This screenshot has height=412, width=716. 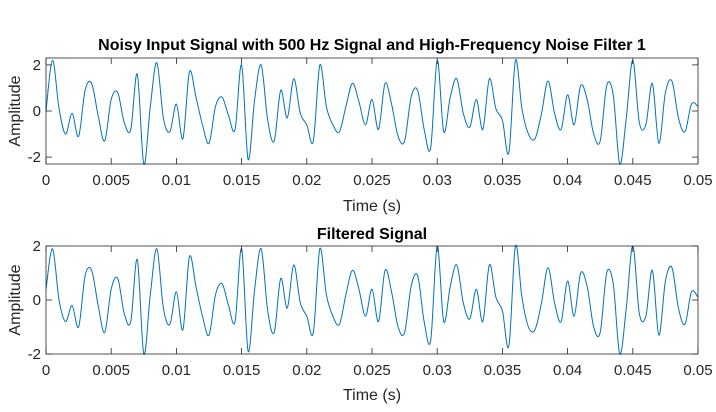 I want to click on chart-title: Filtered Signal, so click(x=372, y=234).